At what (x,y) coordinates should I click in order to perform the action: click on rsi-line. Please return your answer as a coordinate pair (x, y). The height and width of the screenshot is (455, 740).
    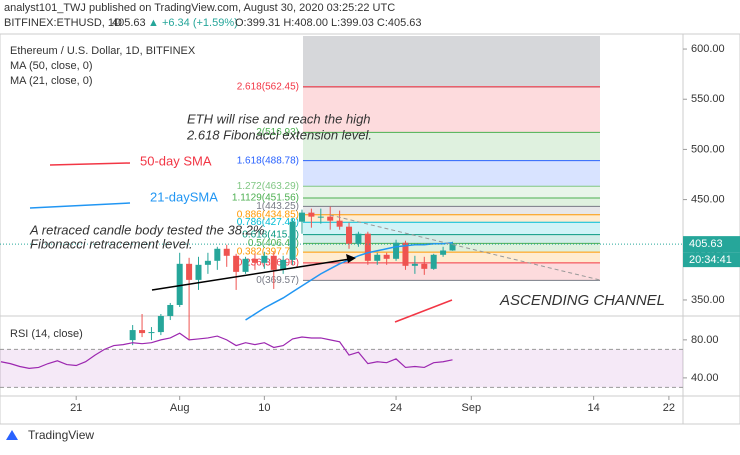
    Looking at the image, I should click on (226, 350).